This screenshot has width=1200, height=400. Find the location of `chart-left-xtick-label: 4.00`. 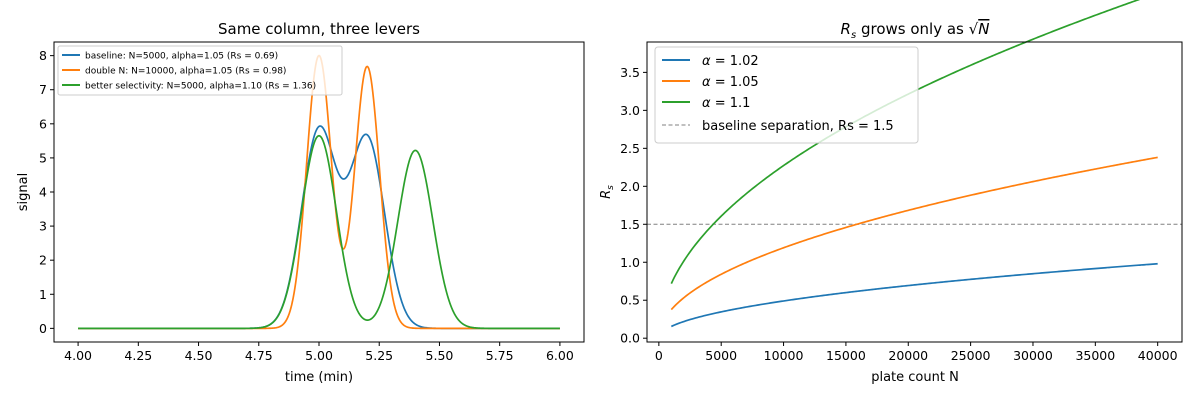

chart-left-xtick-label: 4.00 is located at coordinates (78, 355).